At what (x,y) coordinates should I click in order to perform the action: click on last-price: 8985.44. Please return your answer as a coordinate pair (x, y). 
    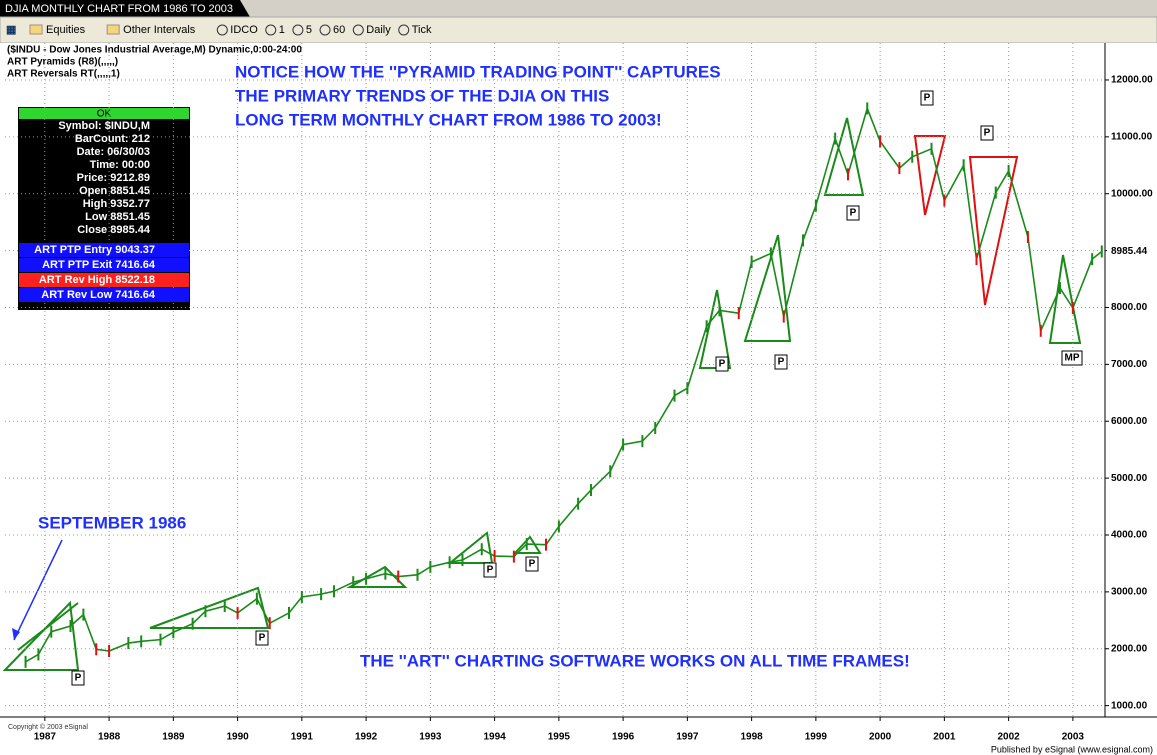
    Looking at the image, I should click on (1129, 251).